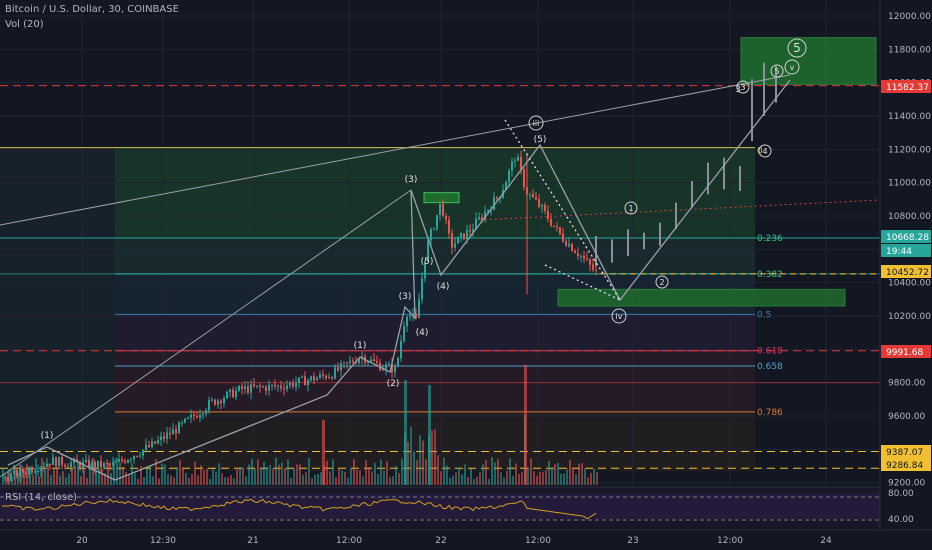 The width and height of the screenshot is (932, 550). I want to click on price-badge-label: 10452.72, so click(907, 273).